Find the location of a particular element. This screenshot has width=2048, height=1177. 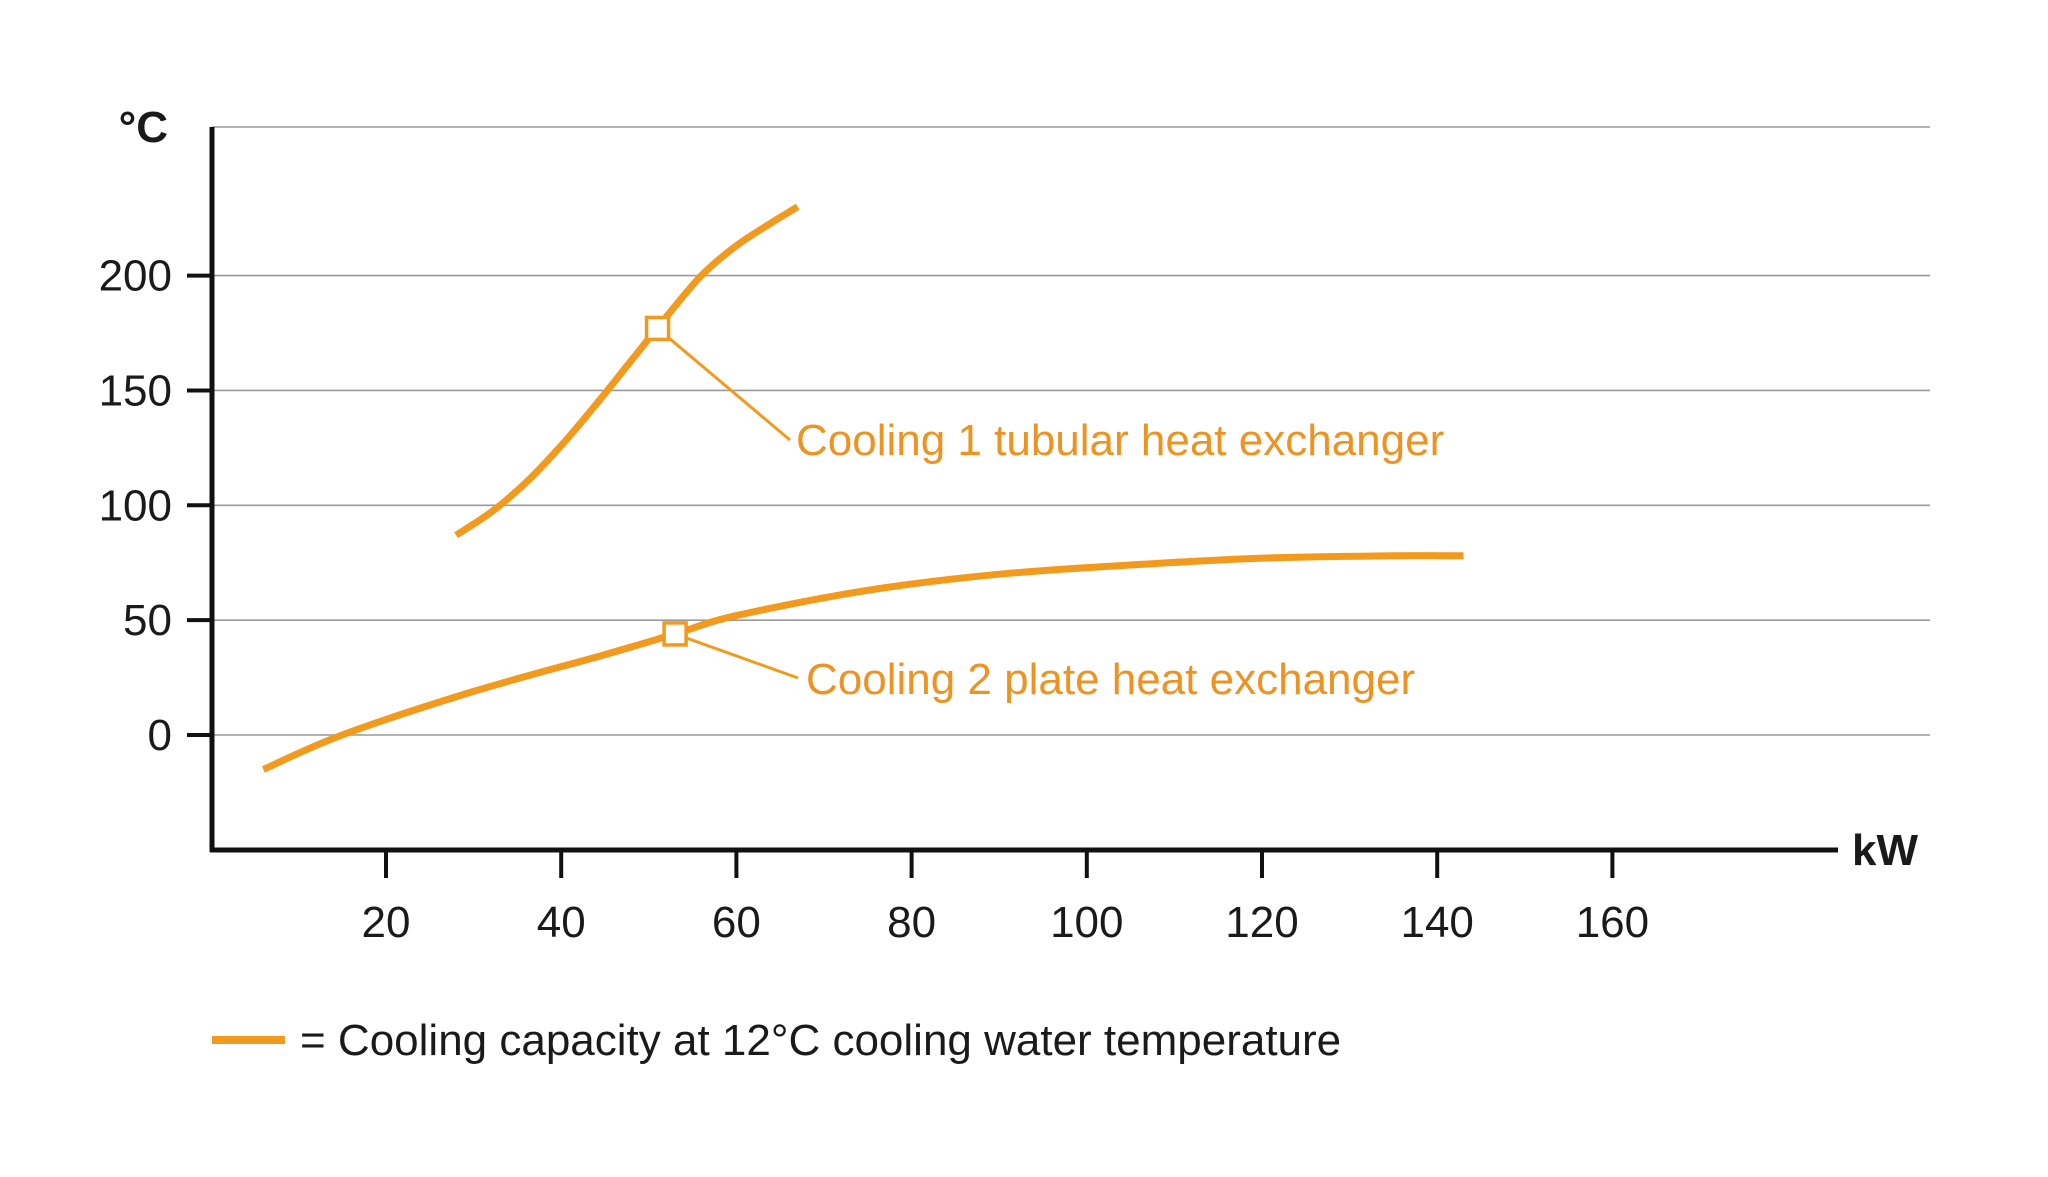

y-tick-label-50: 50 is located at coordinates (147, 620).